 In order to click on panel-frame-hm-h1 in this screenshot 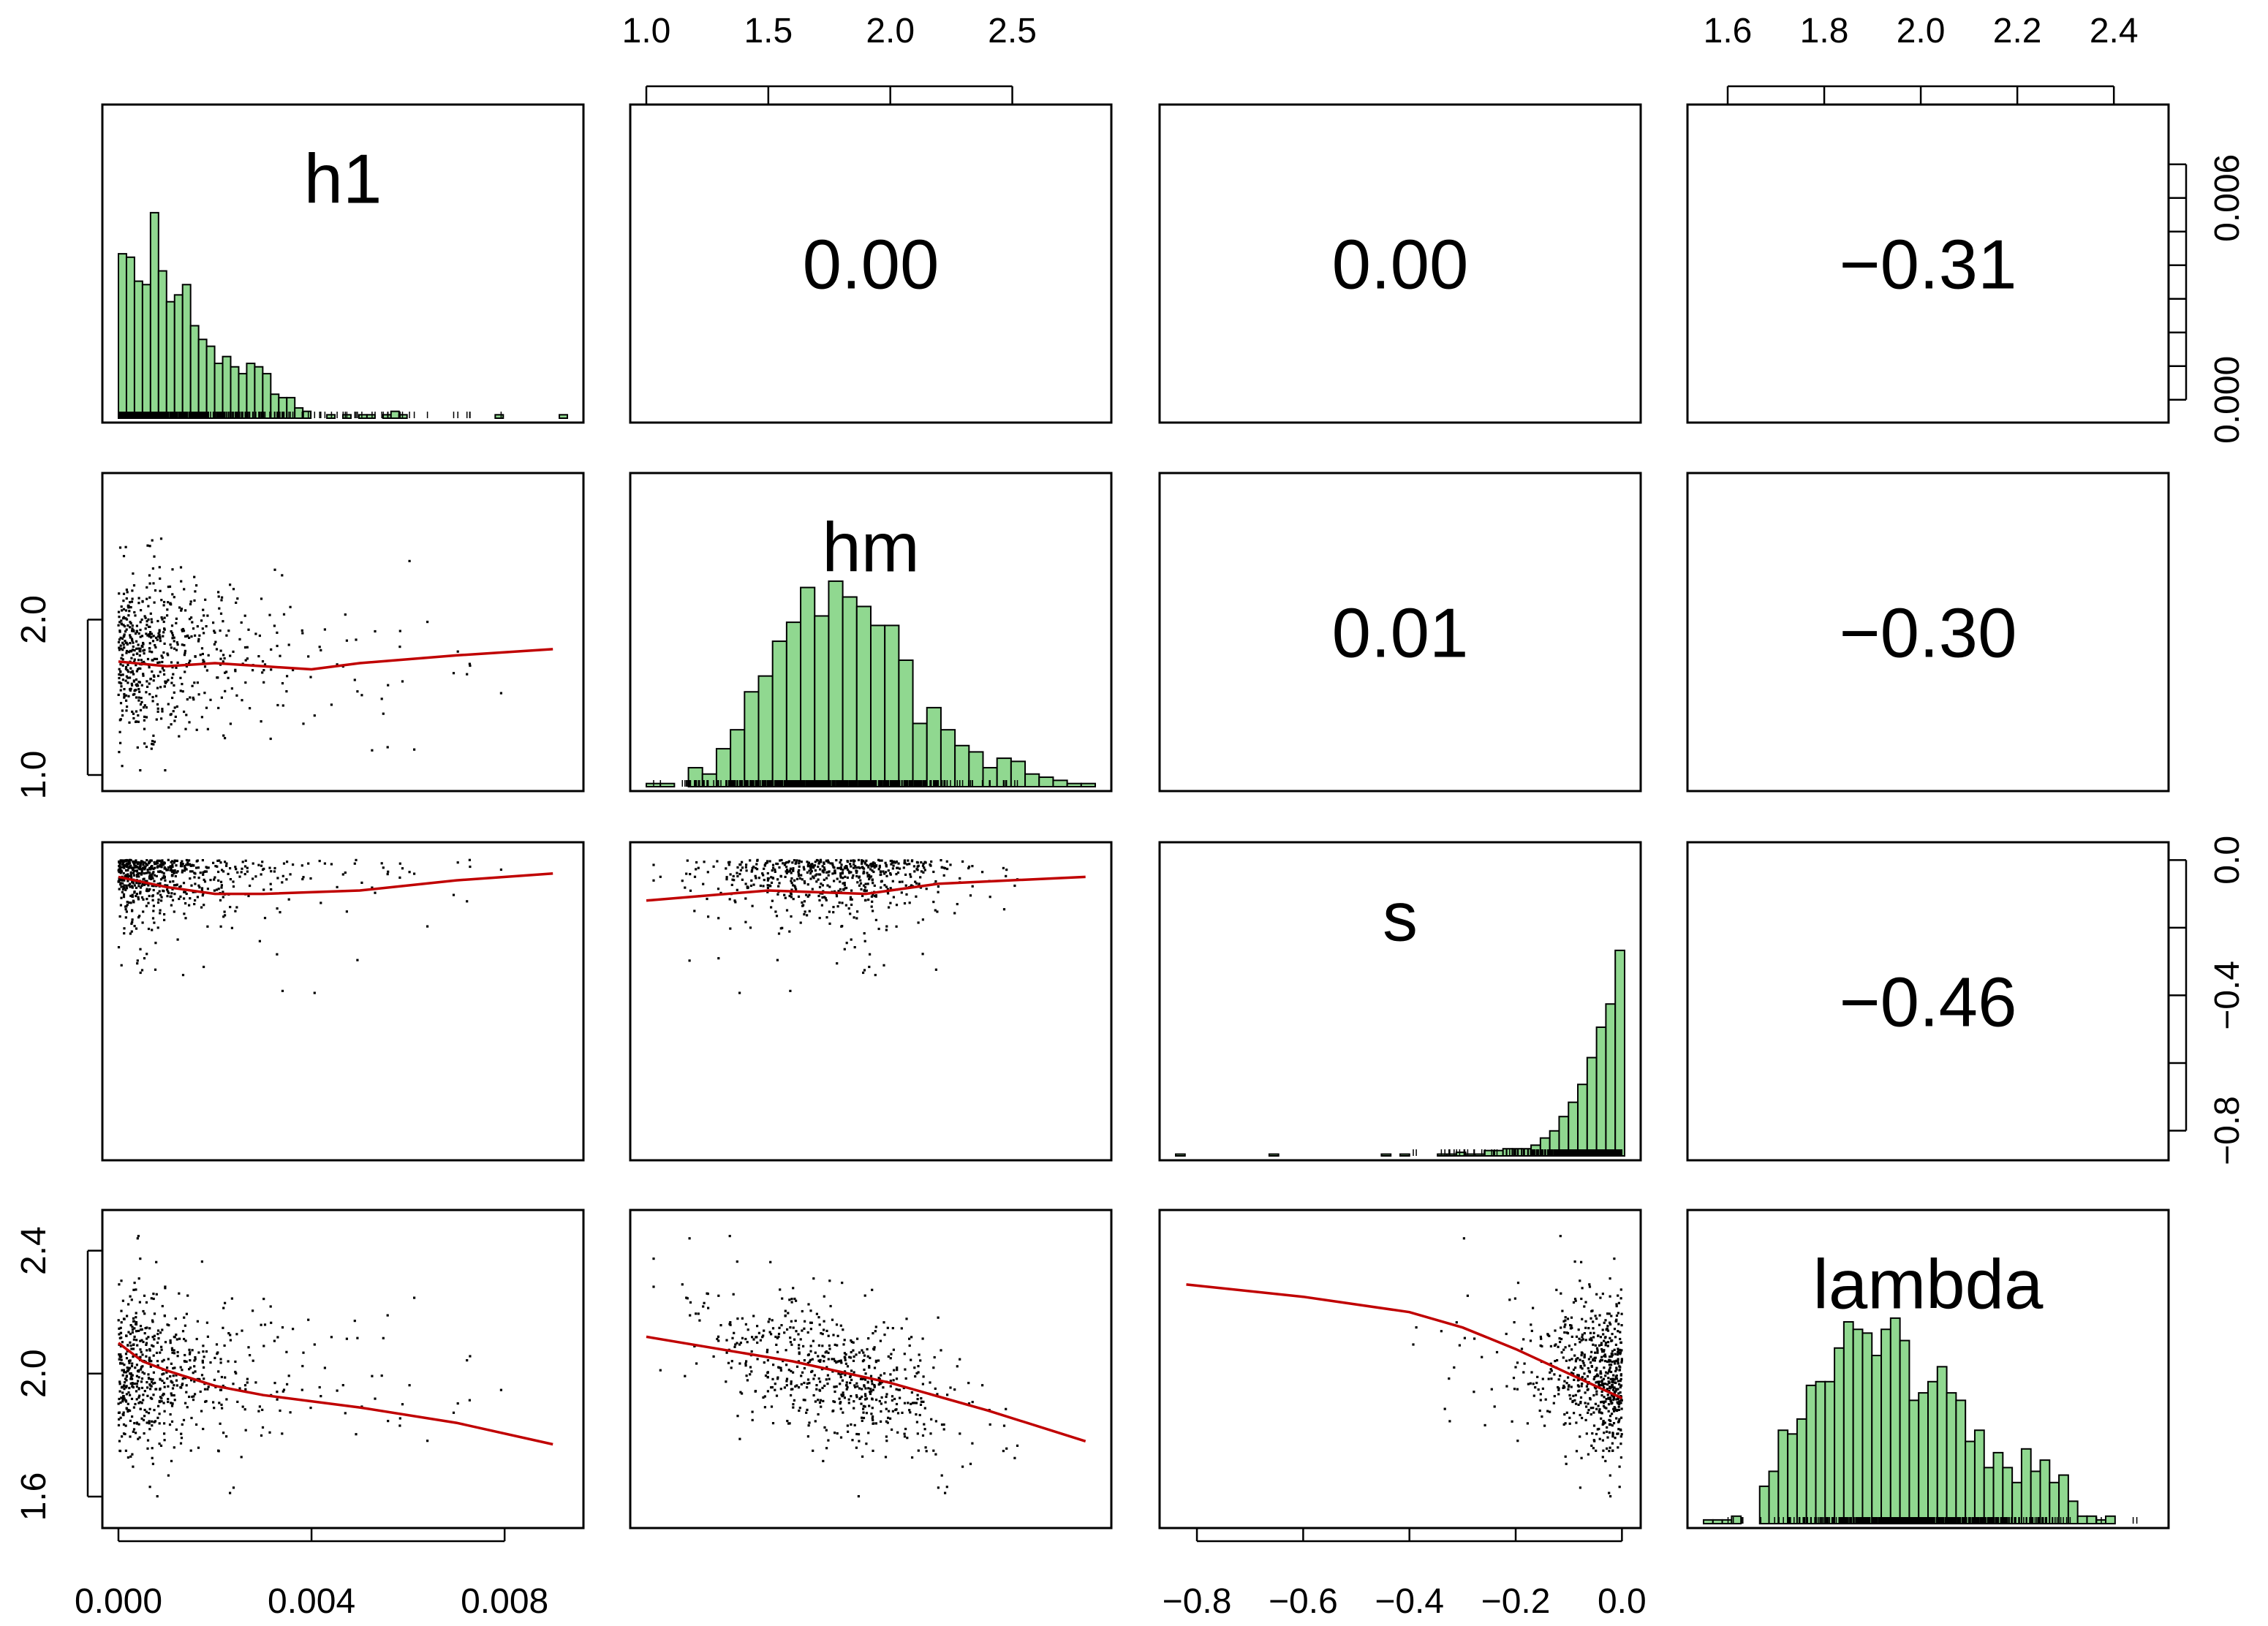, I will do `click(343, 632)`.